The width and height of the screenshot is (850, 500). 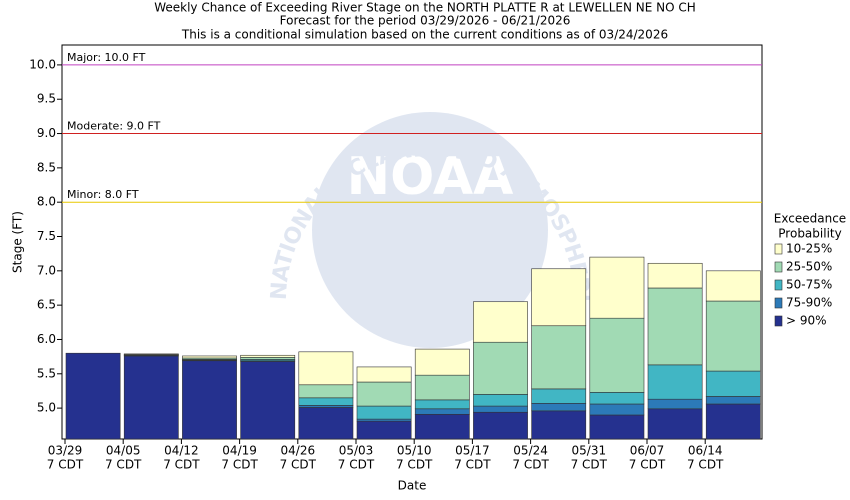 I want to click on y-tick-label: 5.5, so click(x=46, y=373).